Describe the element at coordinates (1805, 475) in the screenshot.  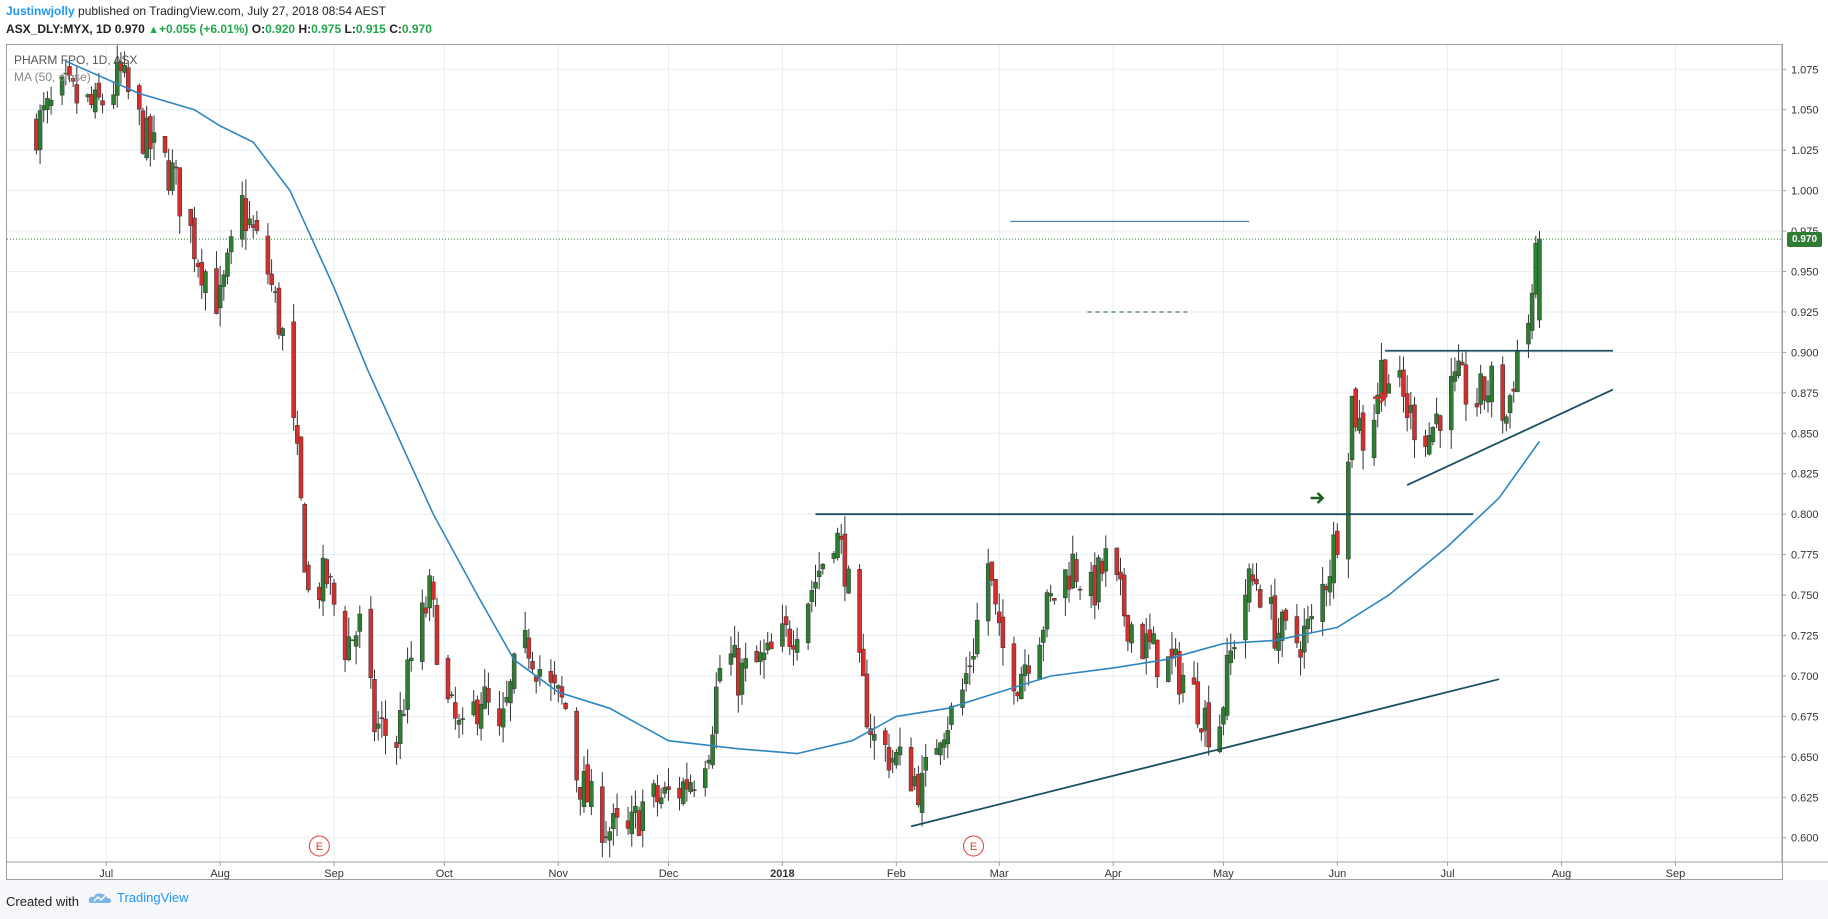
I see `y-tick-label: 0.825` at that location.